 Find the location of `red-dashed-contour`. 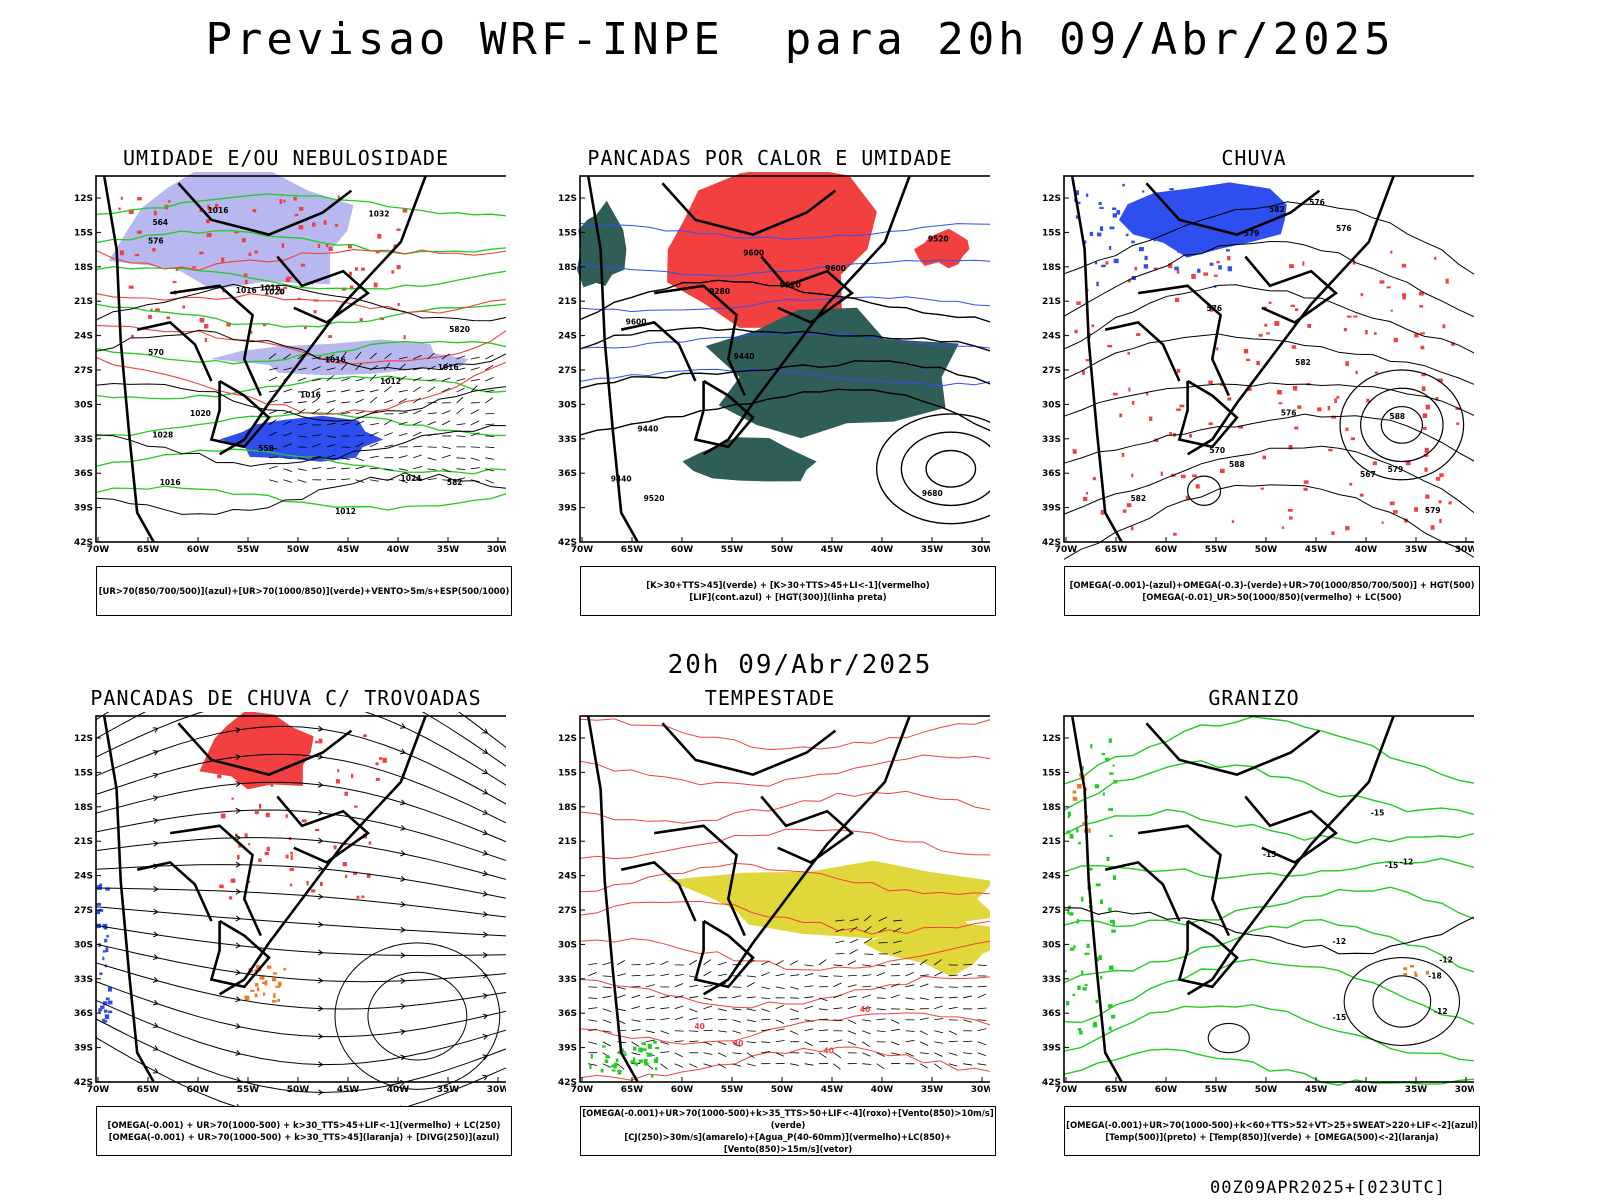

red-dashed-contour is located at coordinates (300, 303).